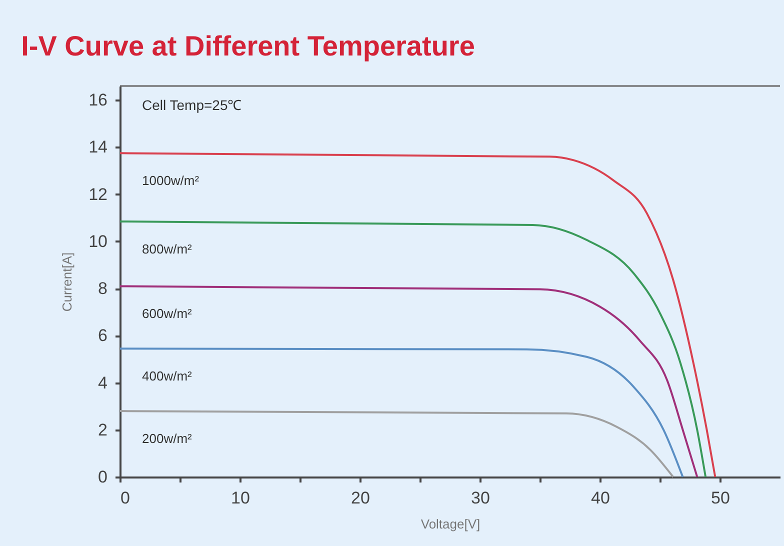 The height and width of the screenshot is (546, 784). What do you see at coordinates (125, 498) in the screenshot?
I see `x-tick-label: 0` at bounding box center [125, 498].